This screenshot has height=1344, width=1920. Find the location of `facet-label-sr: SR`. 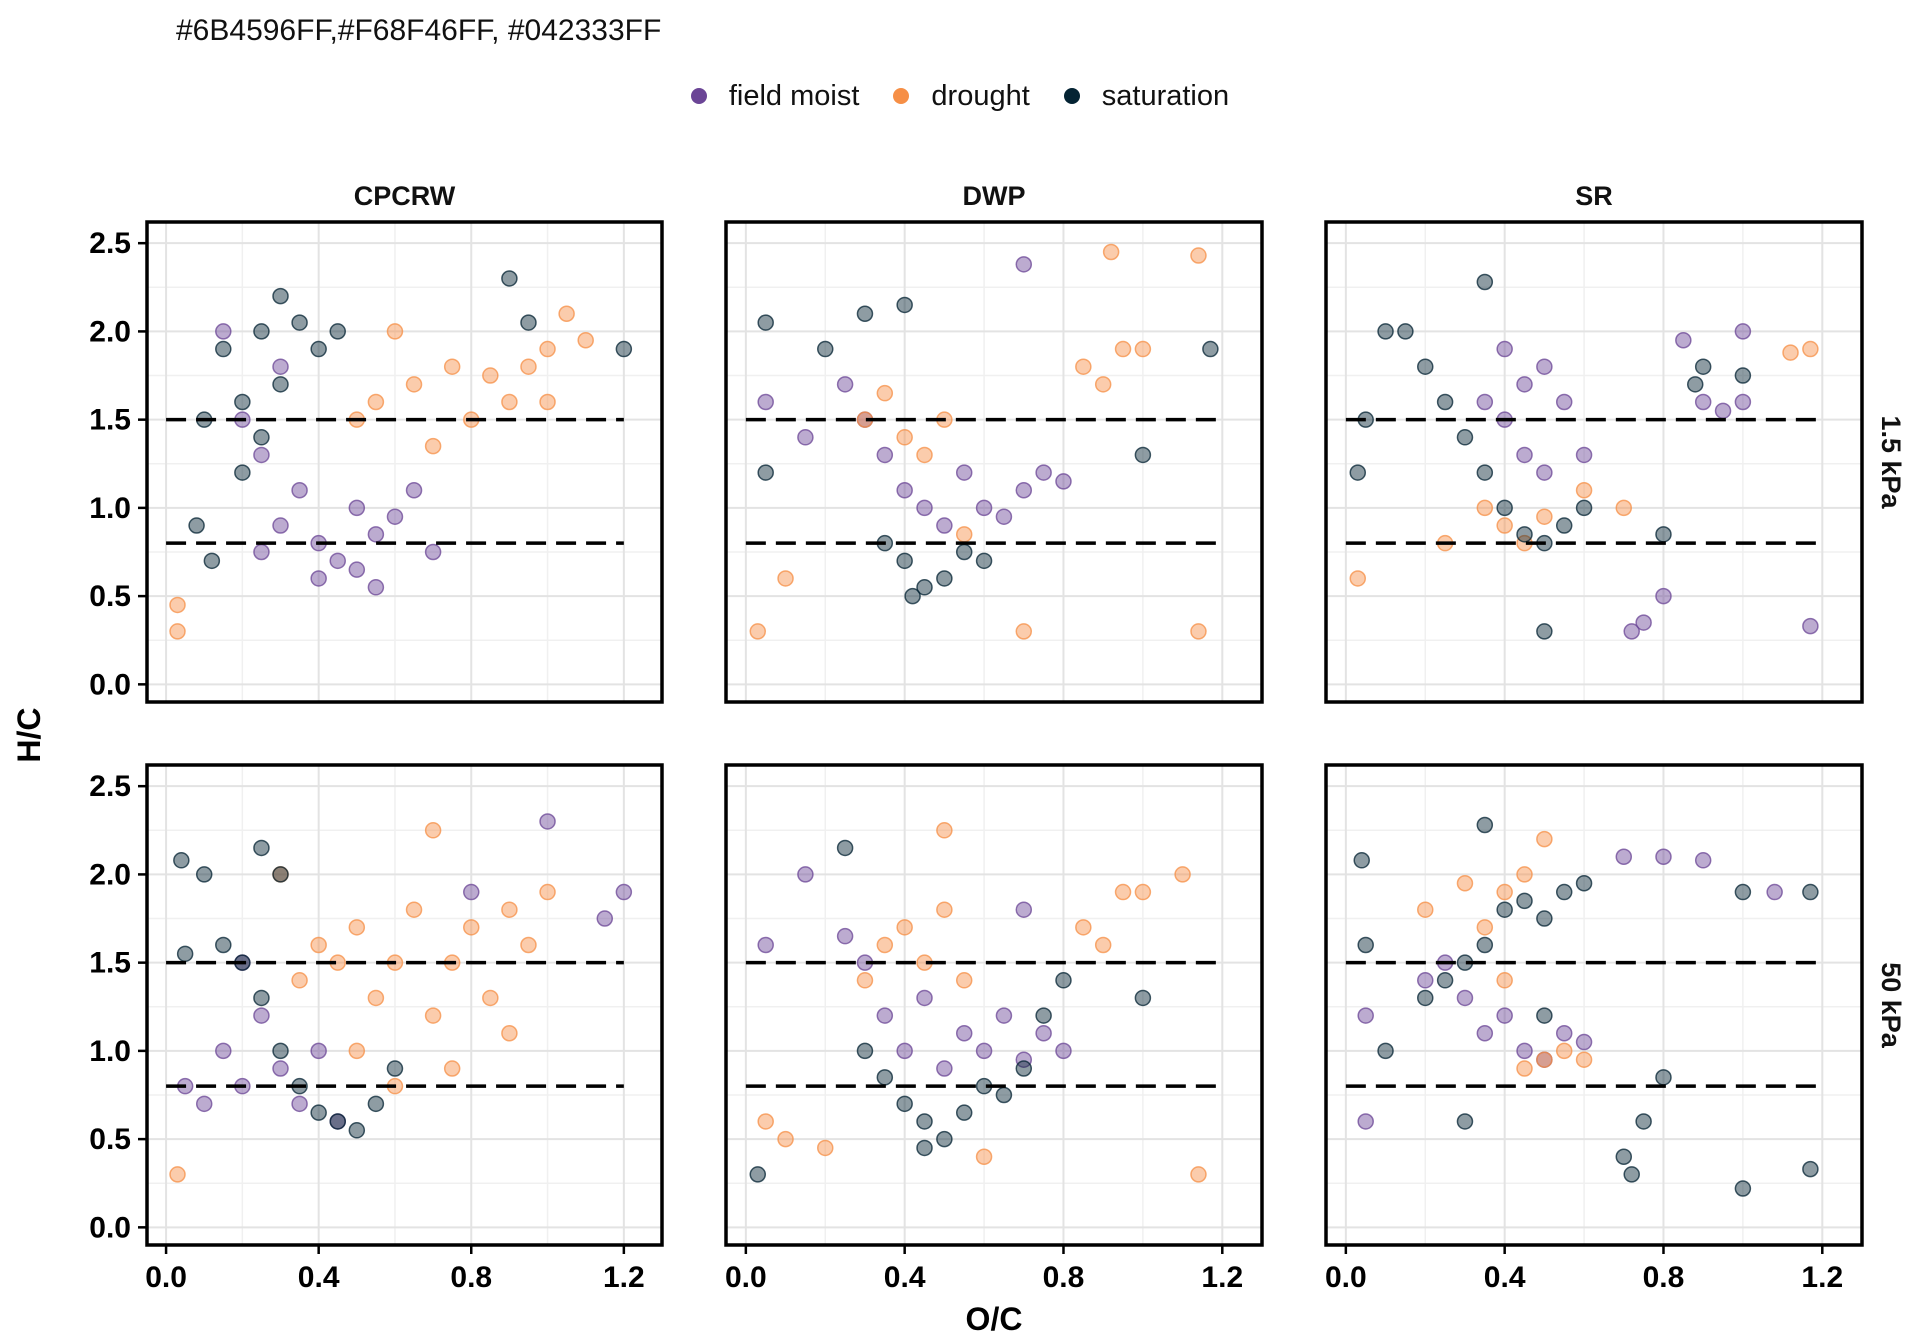

facet-label-sr: SR is located at coordinates (1594, 196).